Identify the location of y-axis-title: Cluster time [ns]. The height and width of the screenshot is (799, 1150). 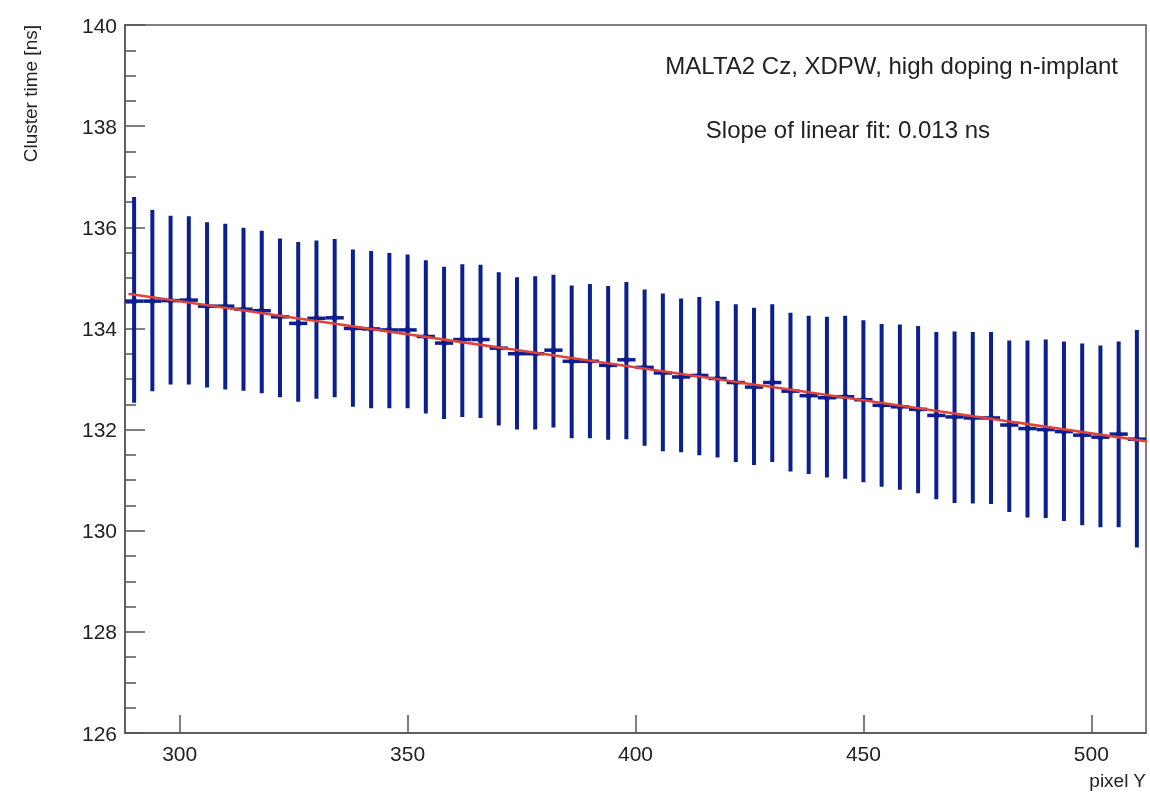
(30, 94).